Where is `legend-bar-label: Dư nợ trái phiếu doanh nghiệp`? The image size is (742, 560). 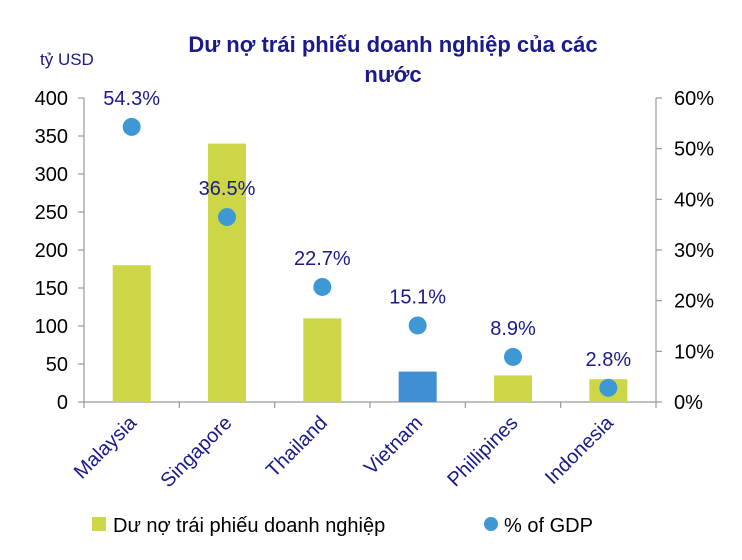 legend-bar-label: Dư nợ trái phiếu doanh nghiệp is located at coordinates (249, 526).